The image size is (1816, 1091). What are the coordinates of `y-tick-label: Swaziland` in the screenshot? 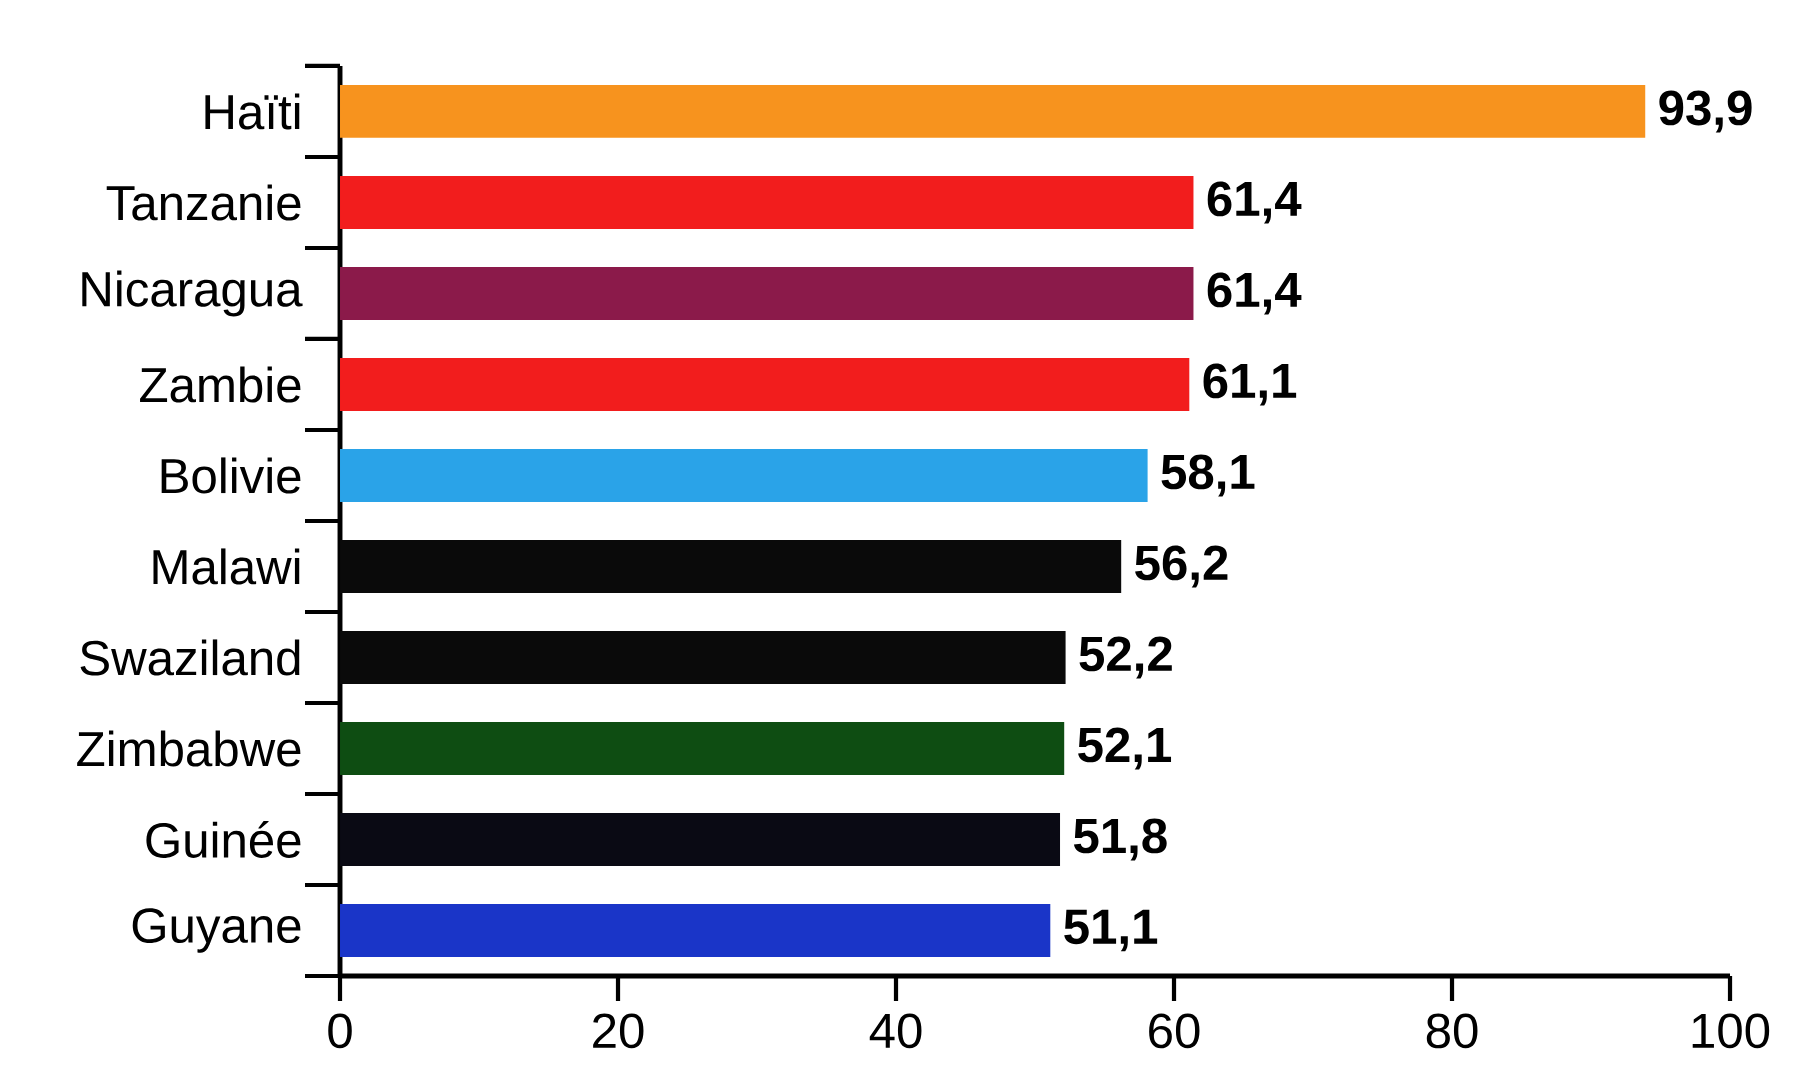 It's located at (190, 657).